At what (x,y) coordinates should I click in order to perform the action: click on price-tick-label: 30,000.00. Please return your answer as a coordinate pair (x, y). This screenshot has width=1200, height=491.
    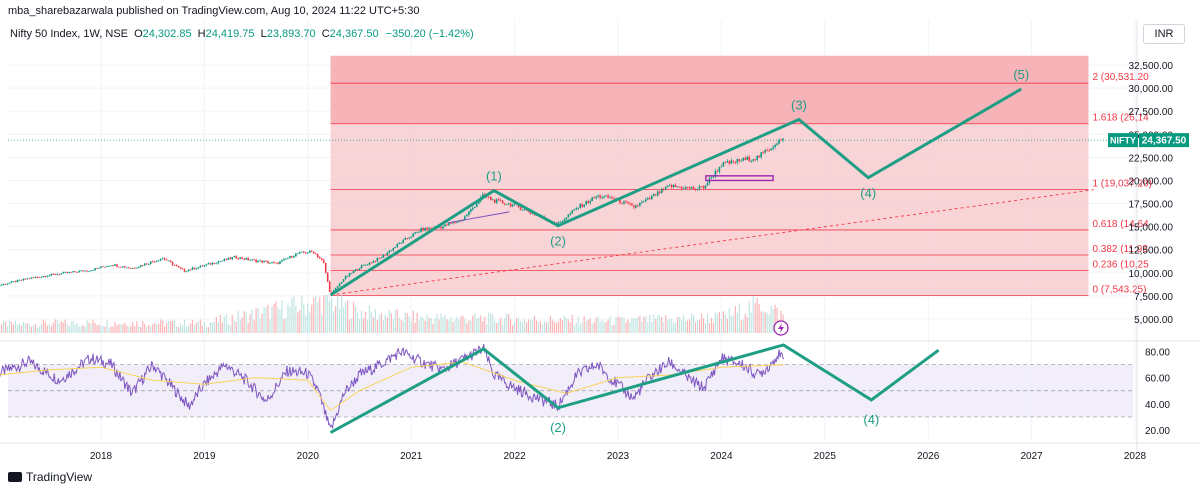
    Looking at the image, I should click on (1151, 89).